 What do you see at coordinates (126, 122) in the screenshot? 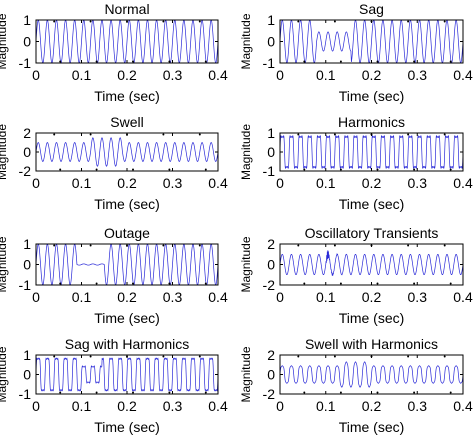
I see `chart-title: Swell` at bounding box center [126, 122].